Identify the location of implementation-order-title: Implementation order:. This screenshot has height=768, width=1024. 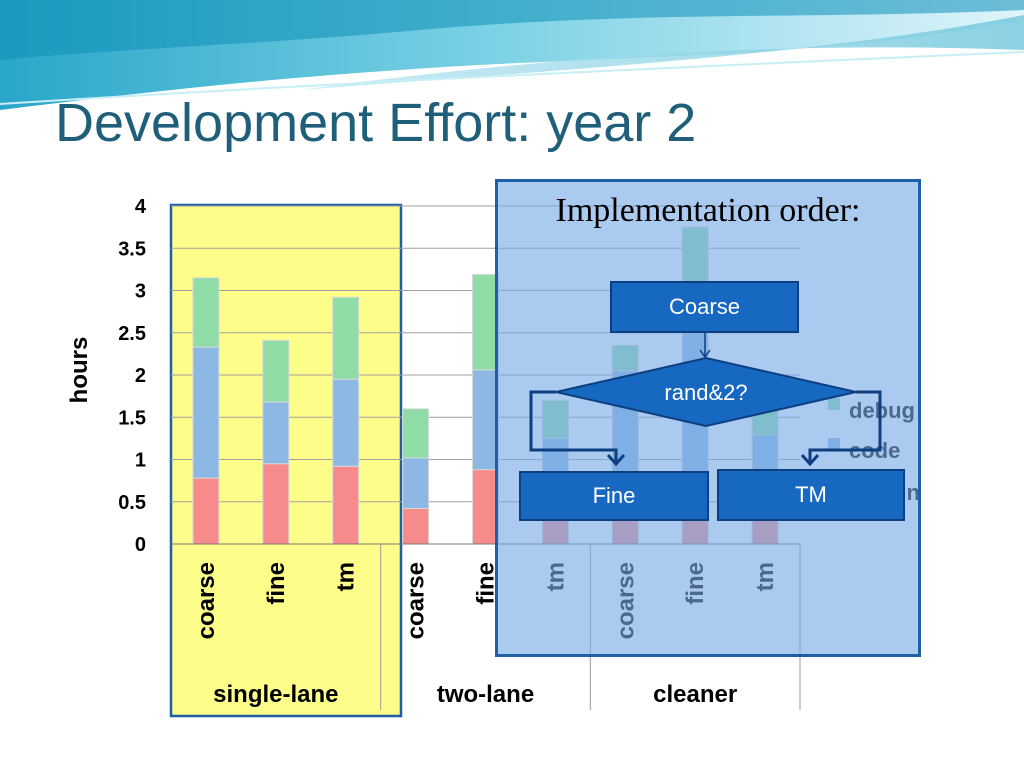
(708, 210).